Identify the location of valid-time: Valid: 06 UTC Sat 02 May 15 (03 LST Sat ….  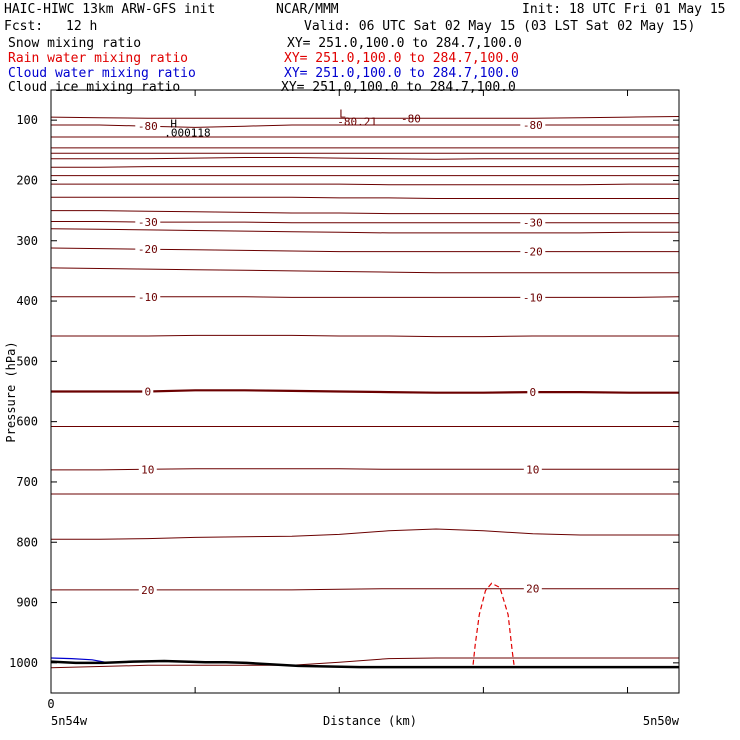
(500, 26).